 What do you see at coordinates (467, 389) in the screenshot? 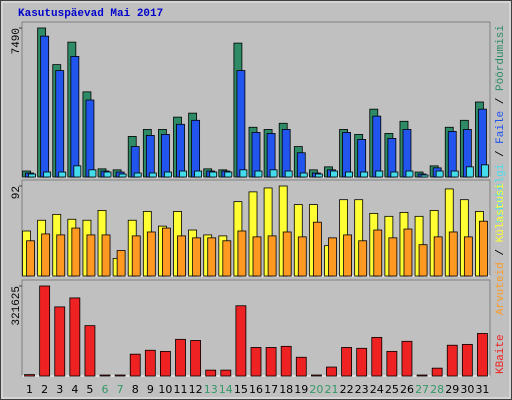
I see `x-tick-label: 30` at bounding box center [467, 389].